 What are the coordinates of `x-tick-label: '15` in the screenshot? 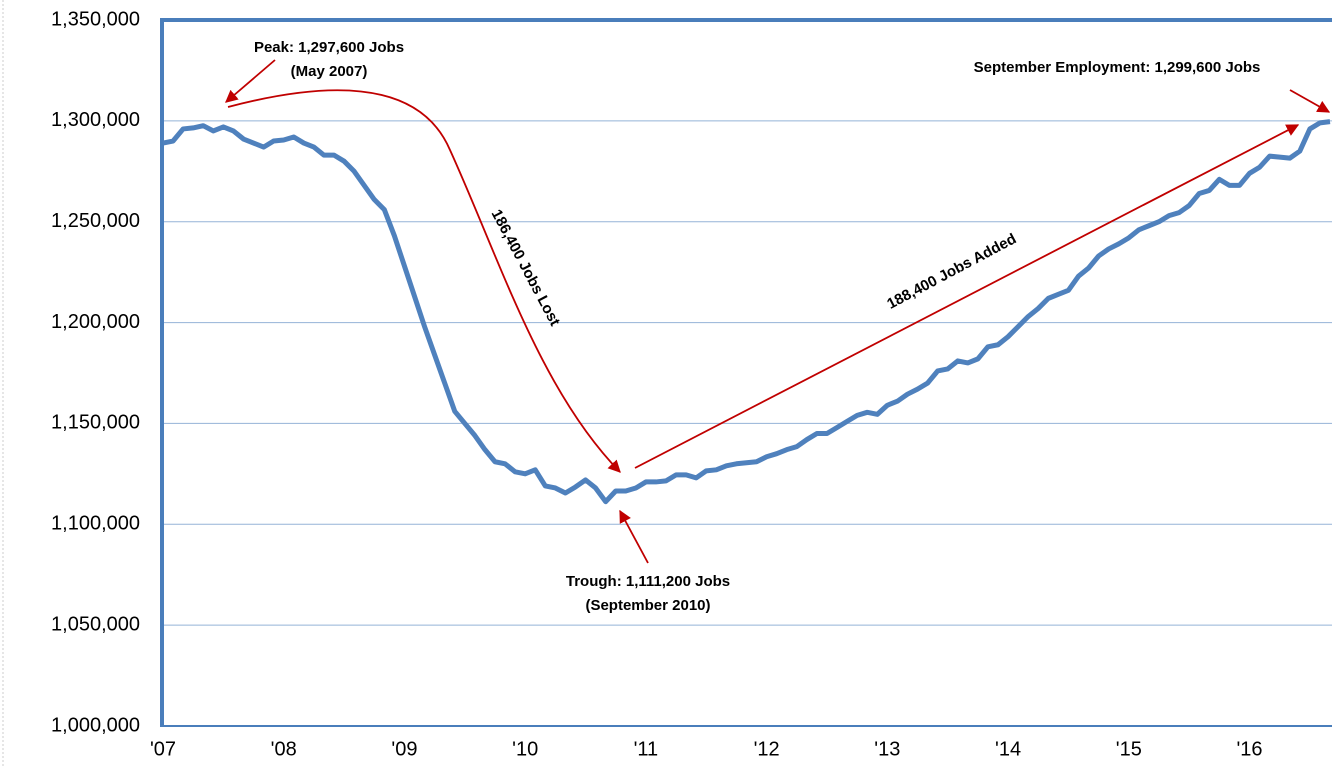 It's located at (1129, 749).